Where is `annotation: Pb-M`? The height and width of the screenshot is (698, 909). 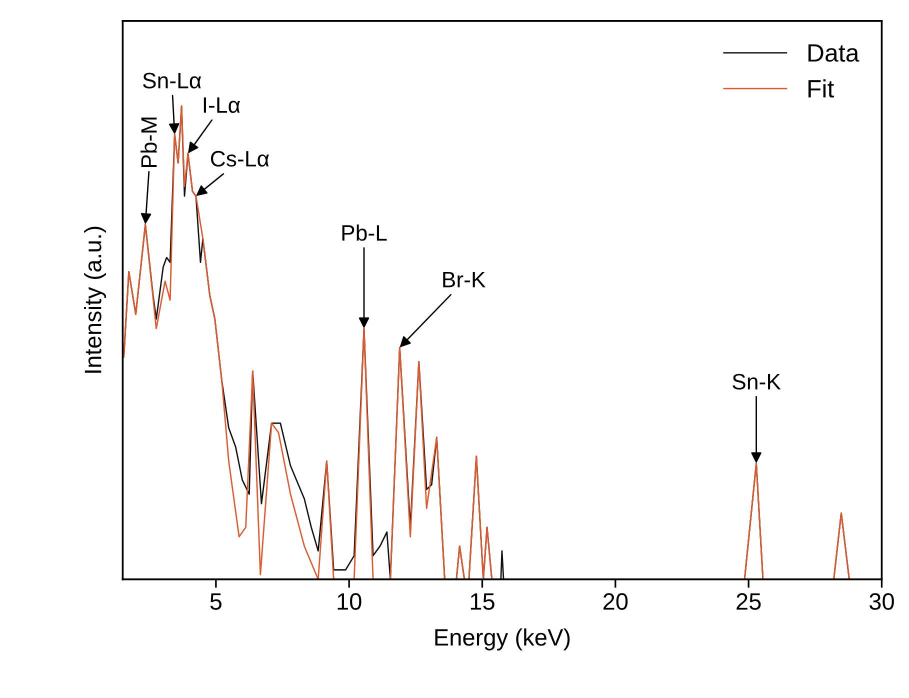
annotation: Pb-M is located at coordinates (148, 143).